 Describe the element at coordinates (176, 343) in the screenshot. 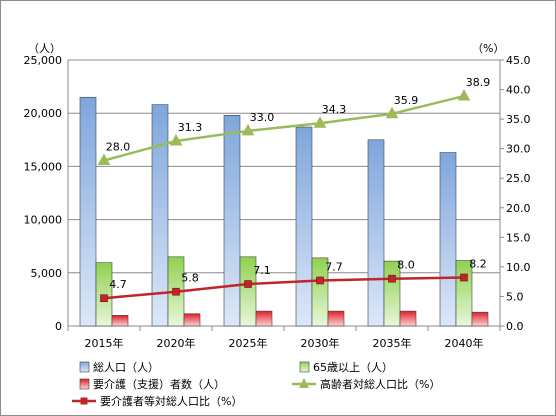

I see `x-tick-label: 2020年` at that location.